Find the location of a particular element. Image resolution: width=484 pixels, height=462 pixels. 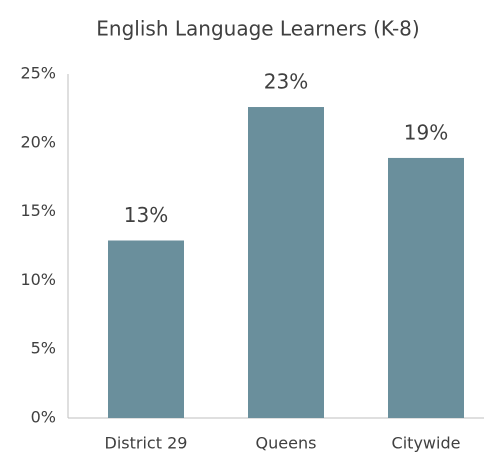

value-label: 23% is located at coordinates (286, 82).